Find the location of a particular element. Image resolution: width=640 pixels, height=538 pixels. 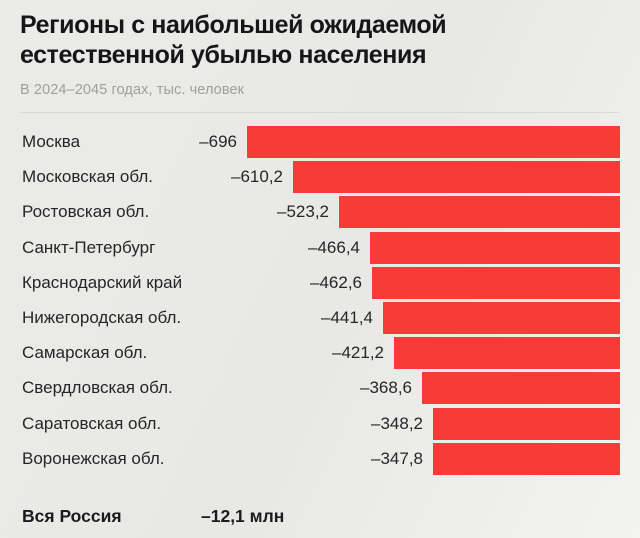

region-label: Ростовская обл. is located at coordinates (86, 212).